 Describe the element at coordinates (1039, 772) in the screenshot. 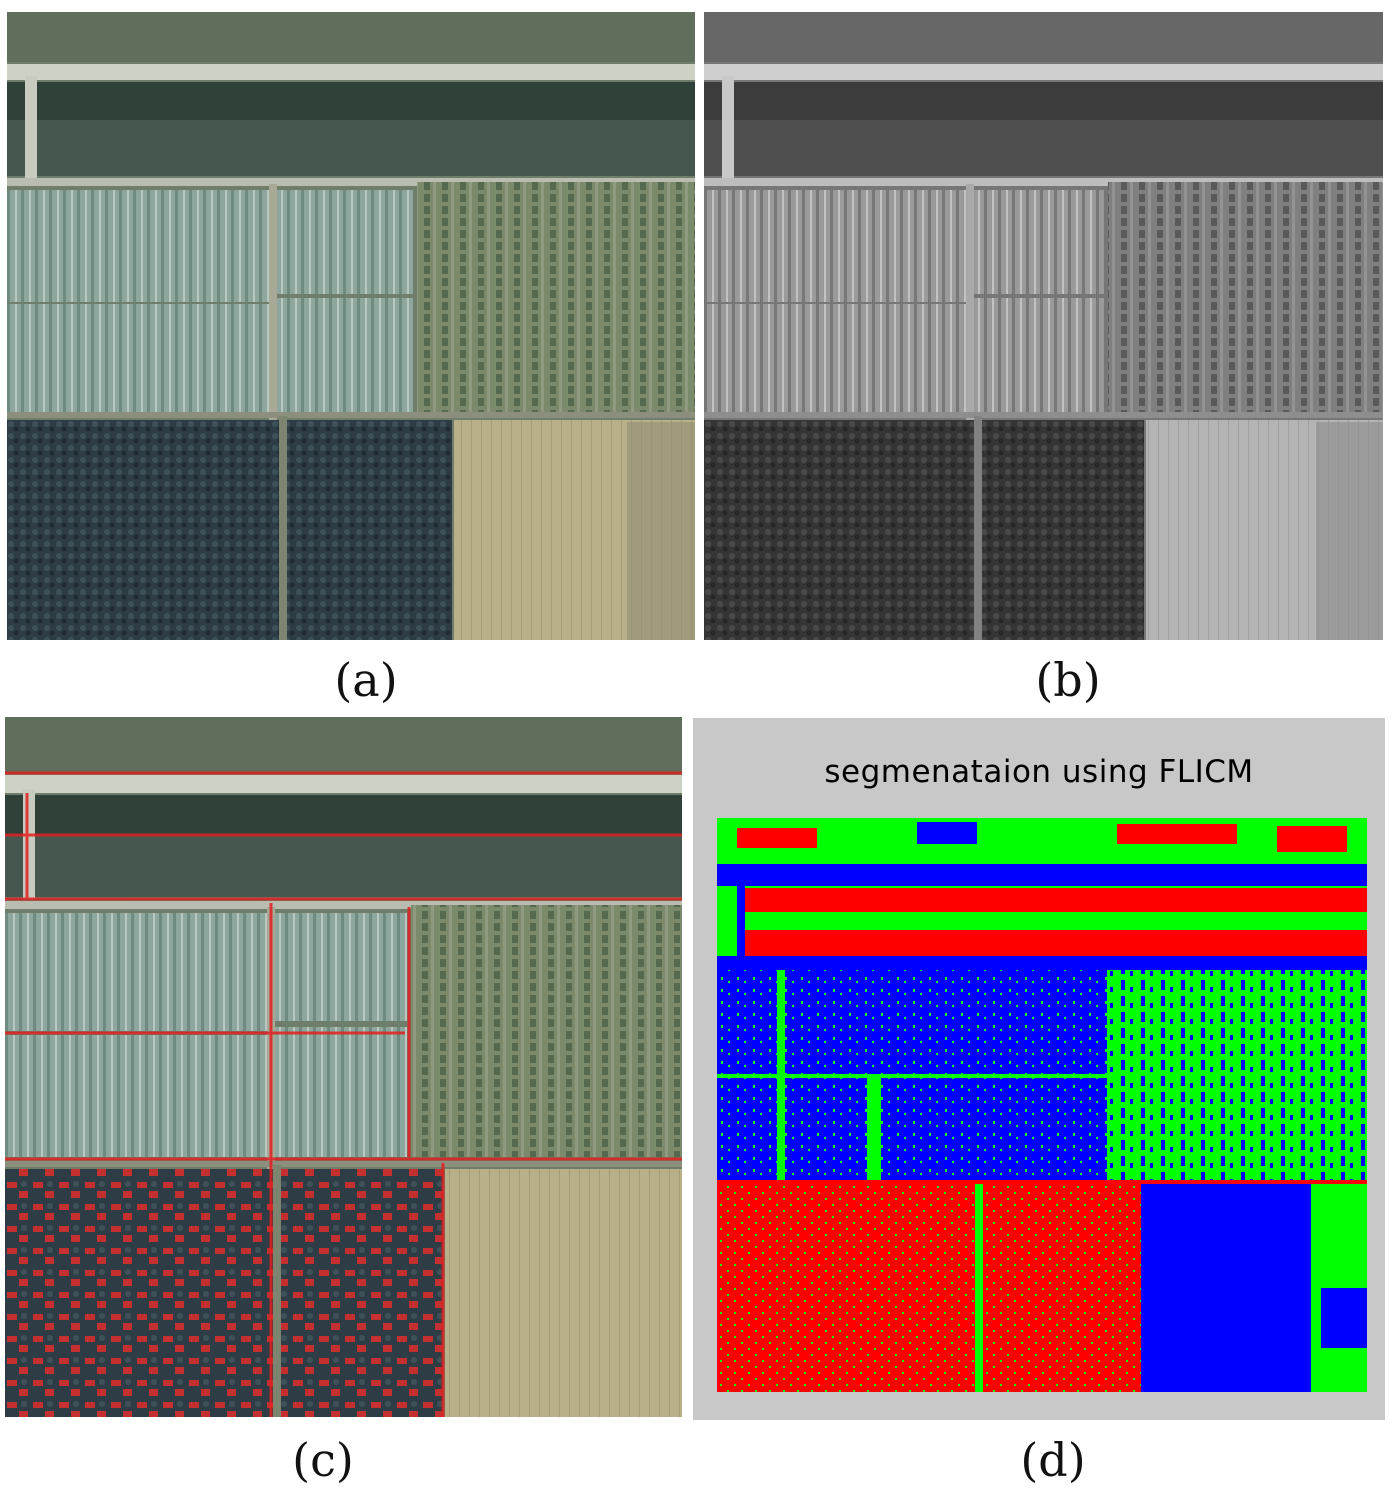

I see `segmentation-title: segmenataion using FLICM` at that location.